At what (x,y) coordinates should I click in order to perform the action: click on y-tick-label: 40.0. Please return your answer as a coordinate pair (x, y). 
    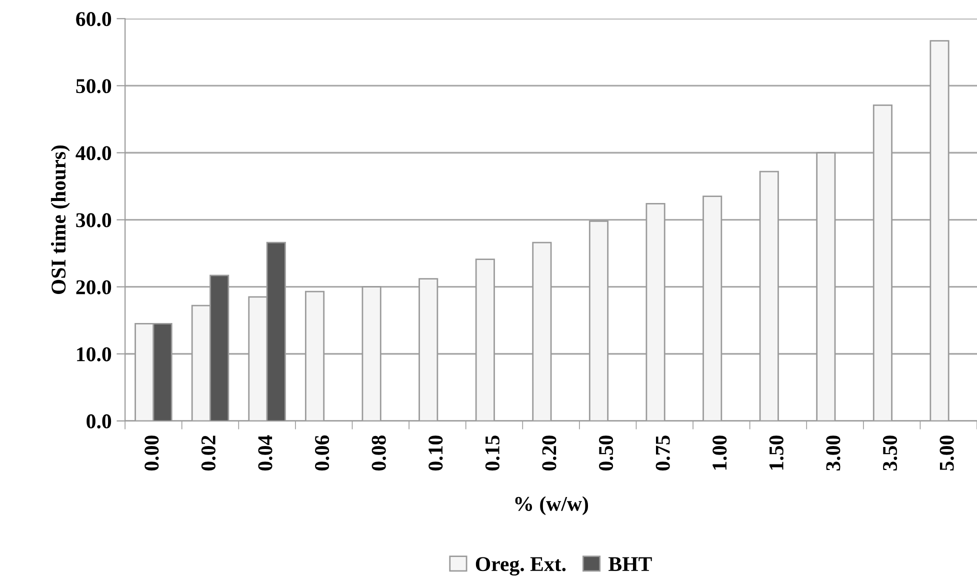
    Looking at the image, I should click on (94, 153).